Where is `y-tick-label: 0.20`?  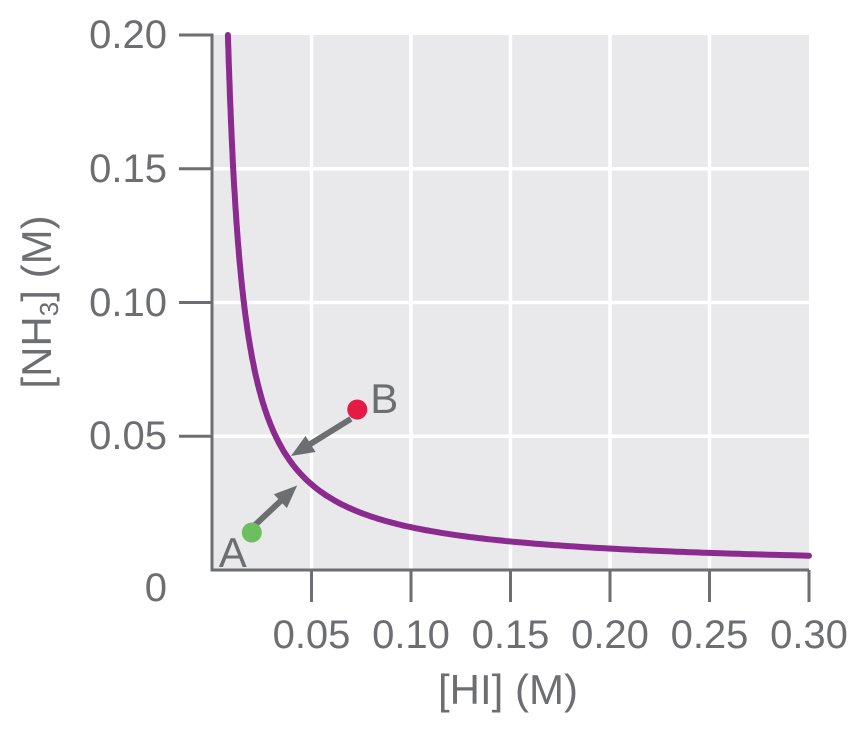
y-tick-label: 0.20 is located at coordinates (128, 35).